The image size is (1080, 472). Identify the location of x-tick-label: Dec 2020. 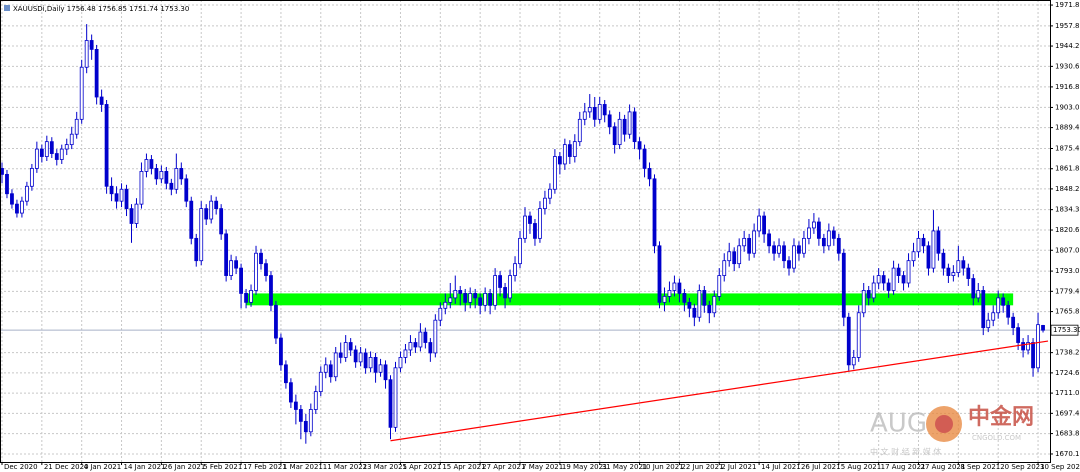
(21, 467).